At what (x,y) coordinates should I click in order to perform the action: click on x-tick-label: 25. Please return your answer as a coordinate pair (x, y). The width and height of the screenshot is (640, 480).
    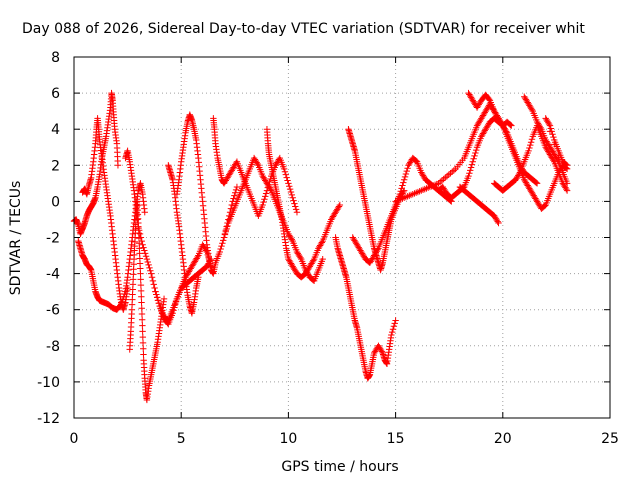
    Looking at the image, I should click on (610, 439).